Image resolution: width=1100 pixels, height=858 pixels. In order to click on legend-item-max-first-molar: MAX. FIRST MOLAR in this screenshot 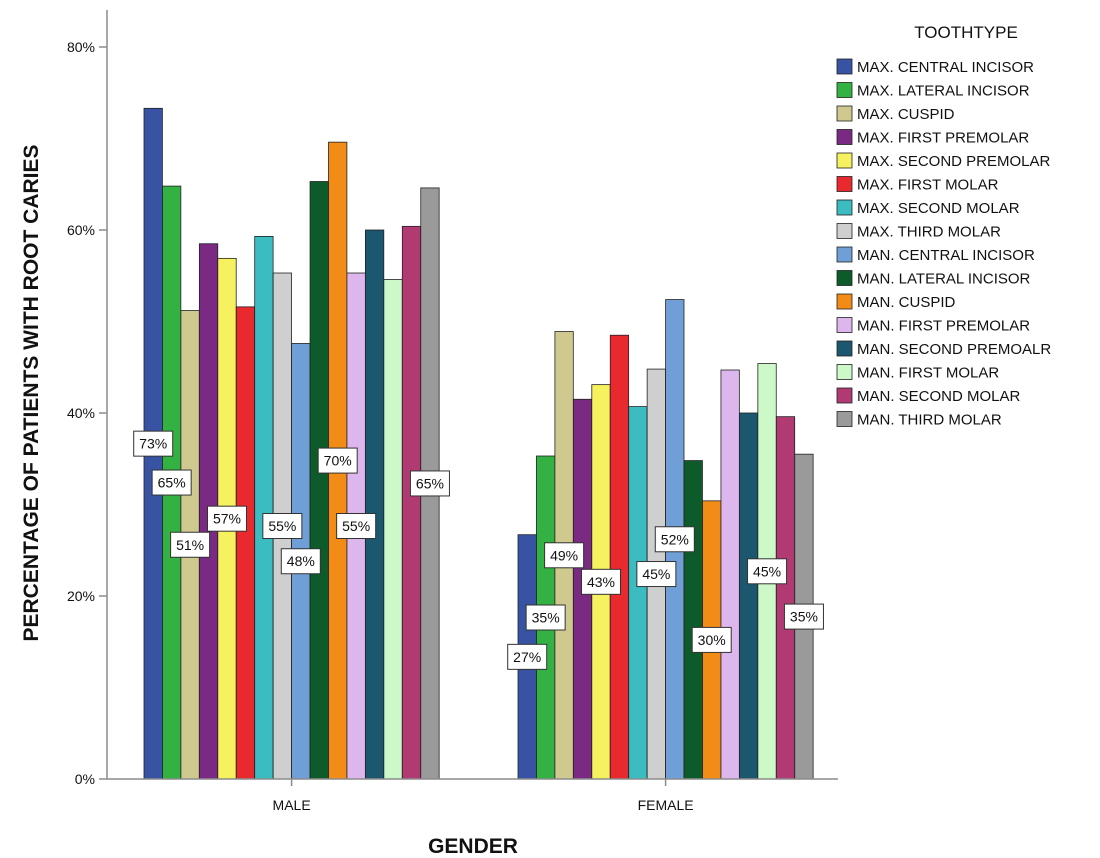, I will do `click(917, 185)`.